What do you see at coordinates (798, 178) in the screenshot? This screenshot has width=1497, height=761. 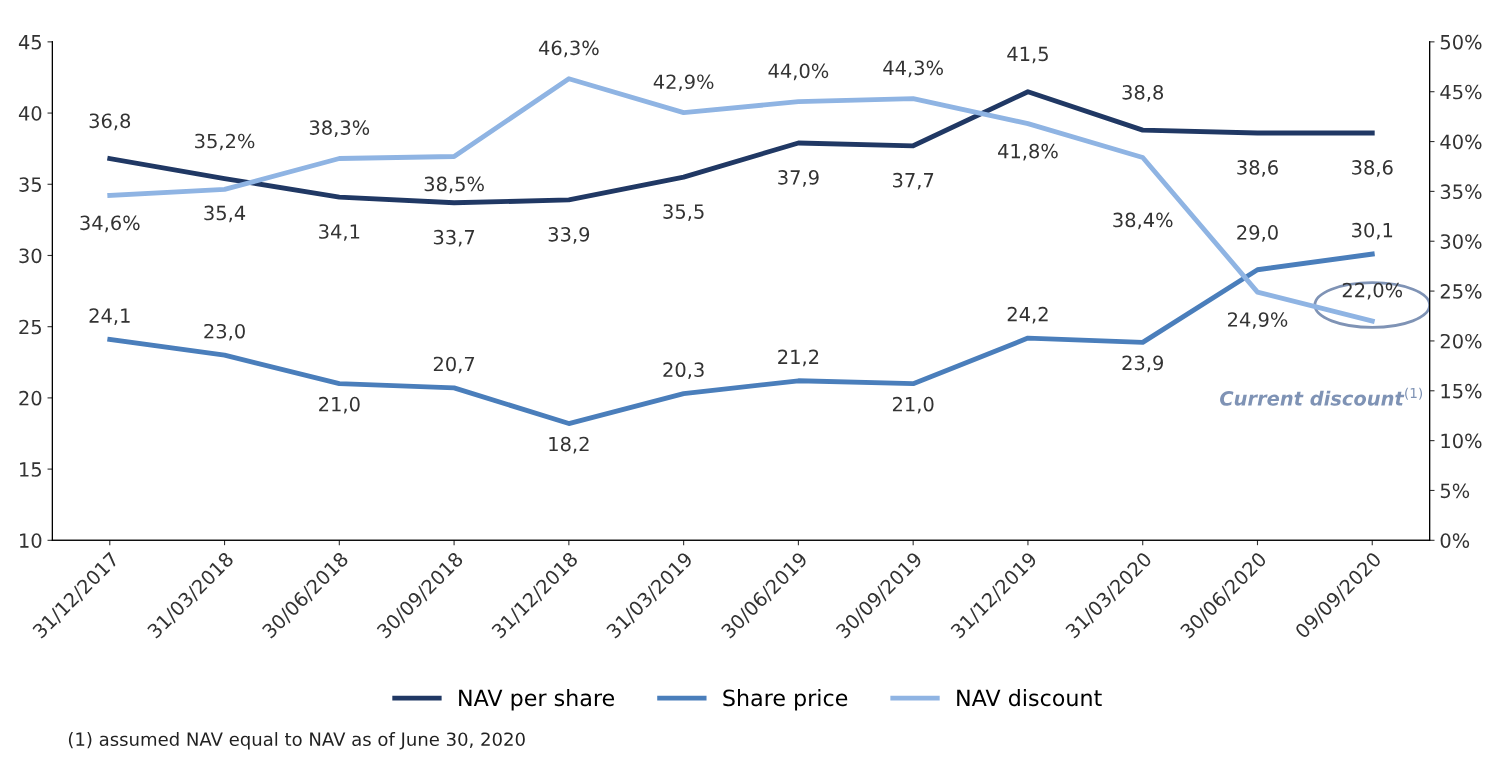 I see `data-label: 37,9` at bounding box center [798, 178].